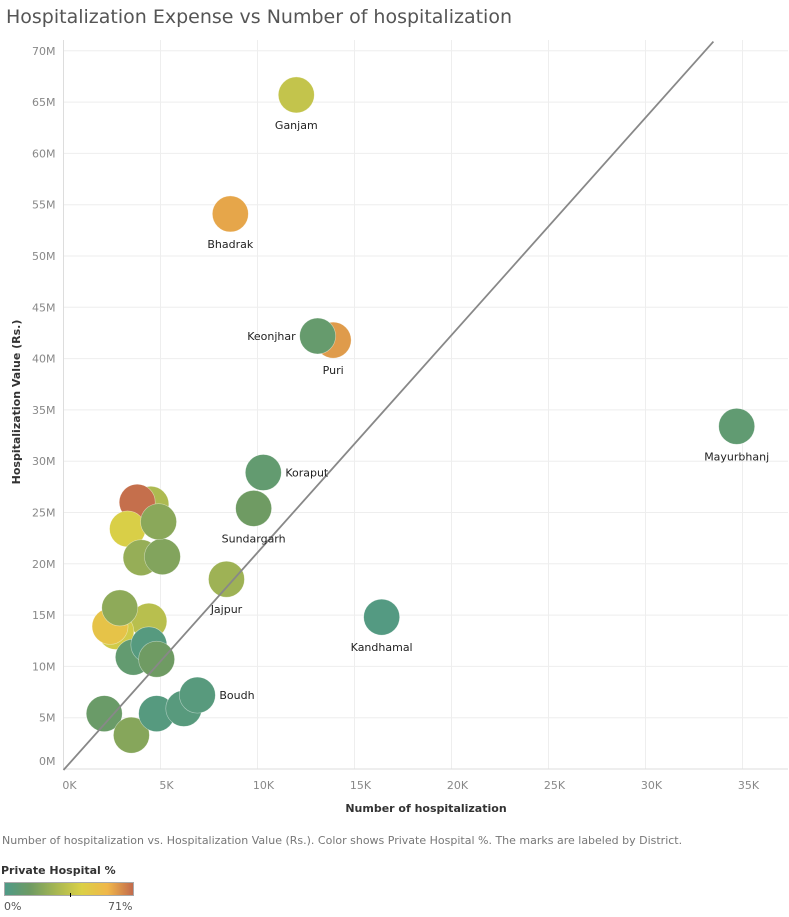 The height and width of the screenshot is (917, 789). What do you see at coordinates (230, 244) in the screenshot?
I see `district-label: Bhadrak` at bounding box center [230, 244].